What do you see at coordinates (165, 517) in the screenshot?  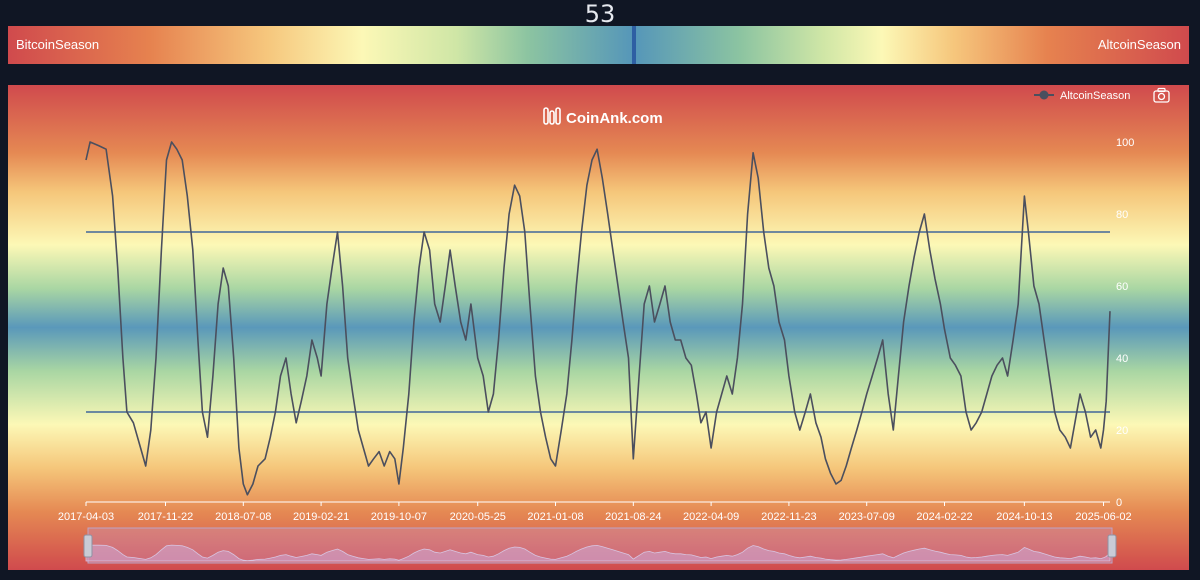 I see `x-tick-label: 2017-11-22` at bounding box center [165, 517].